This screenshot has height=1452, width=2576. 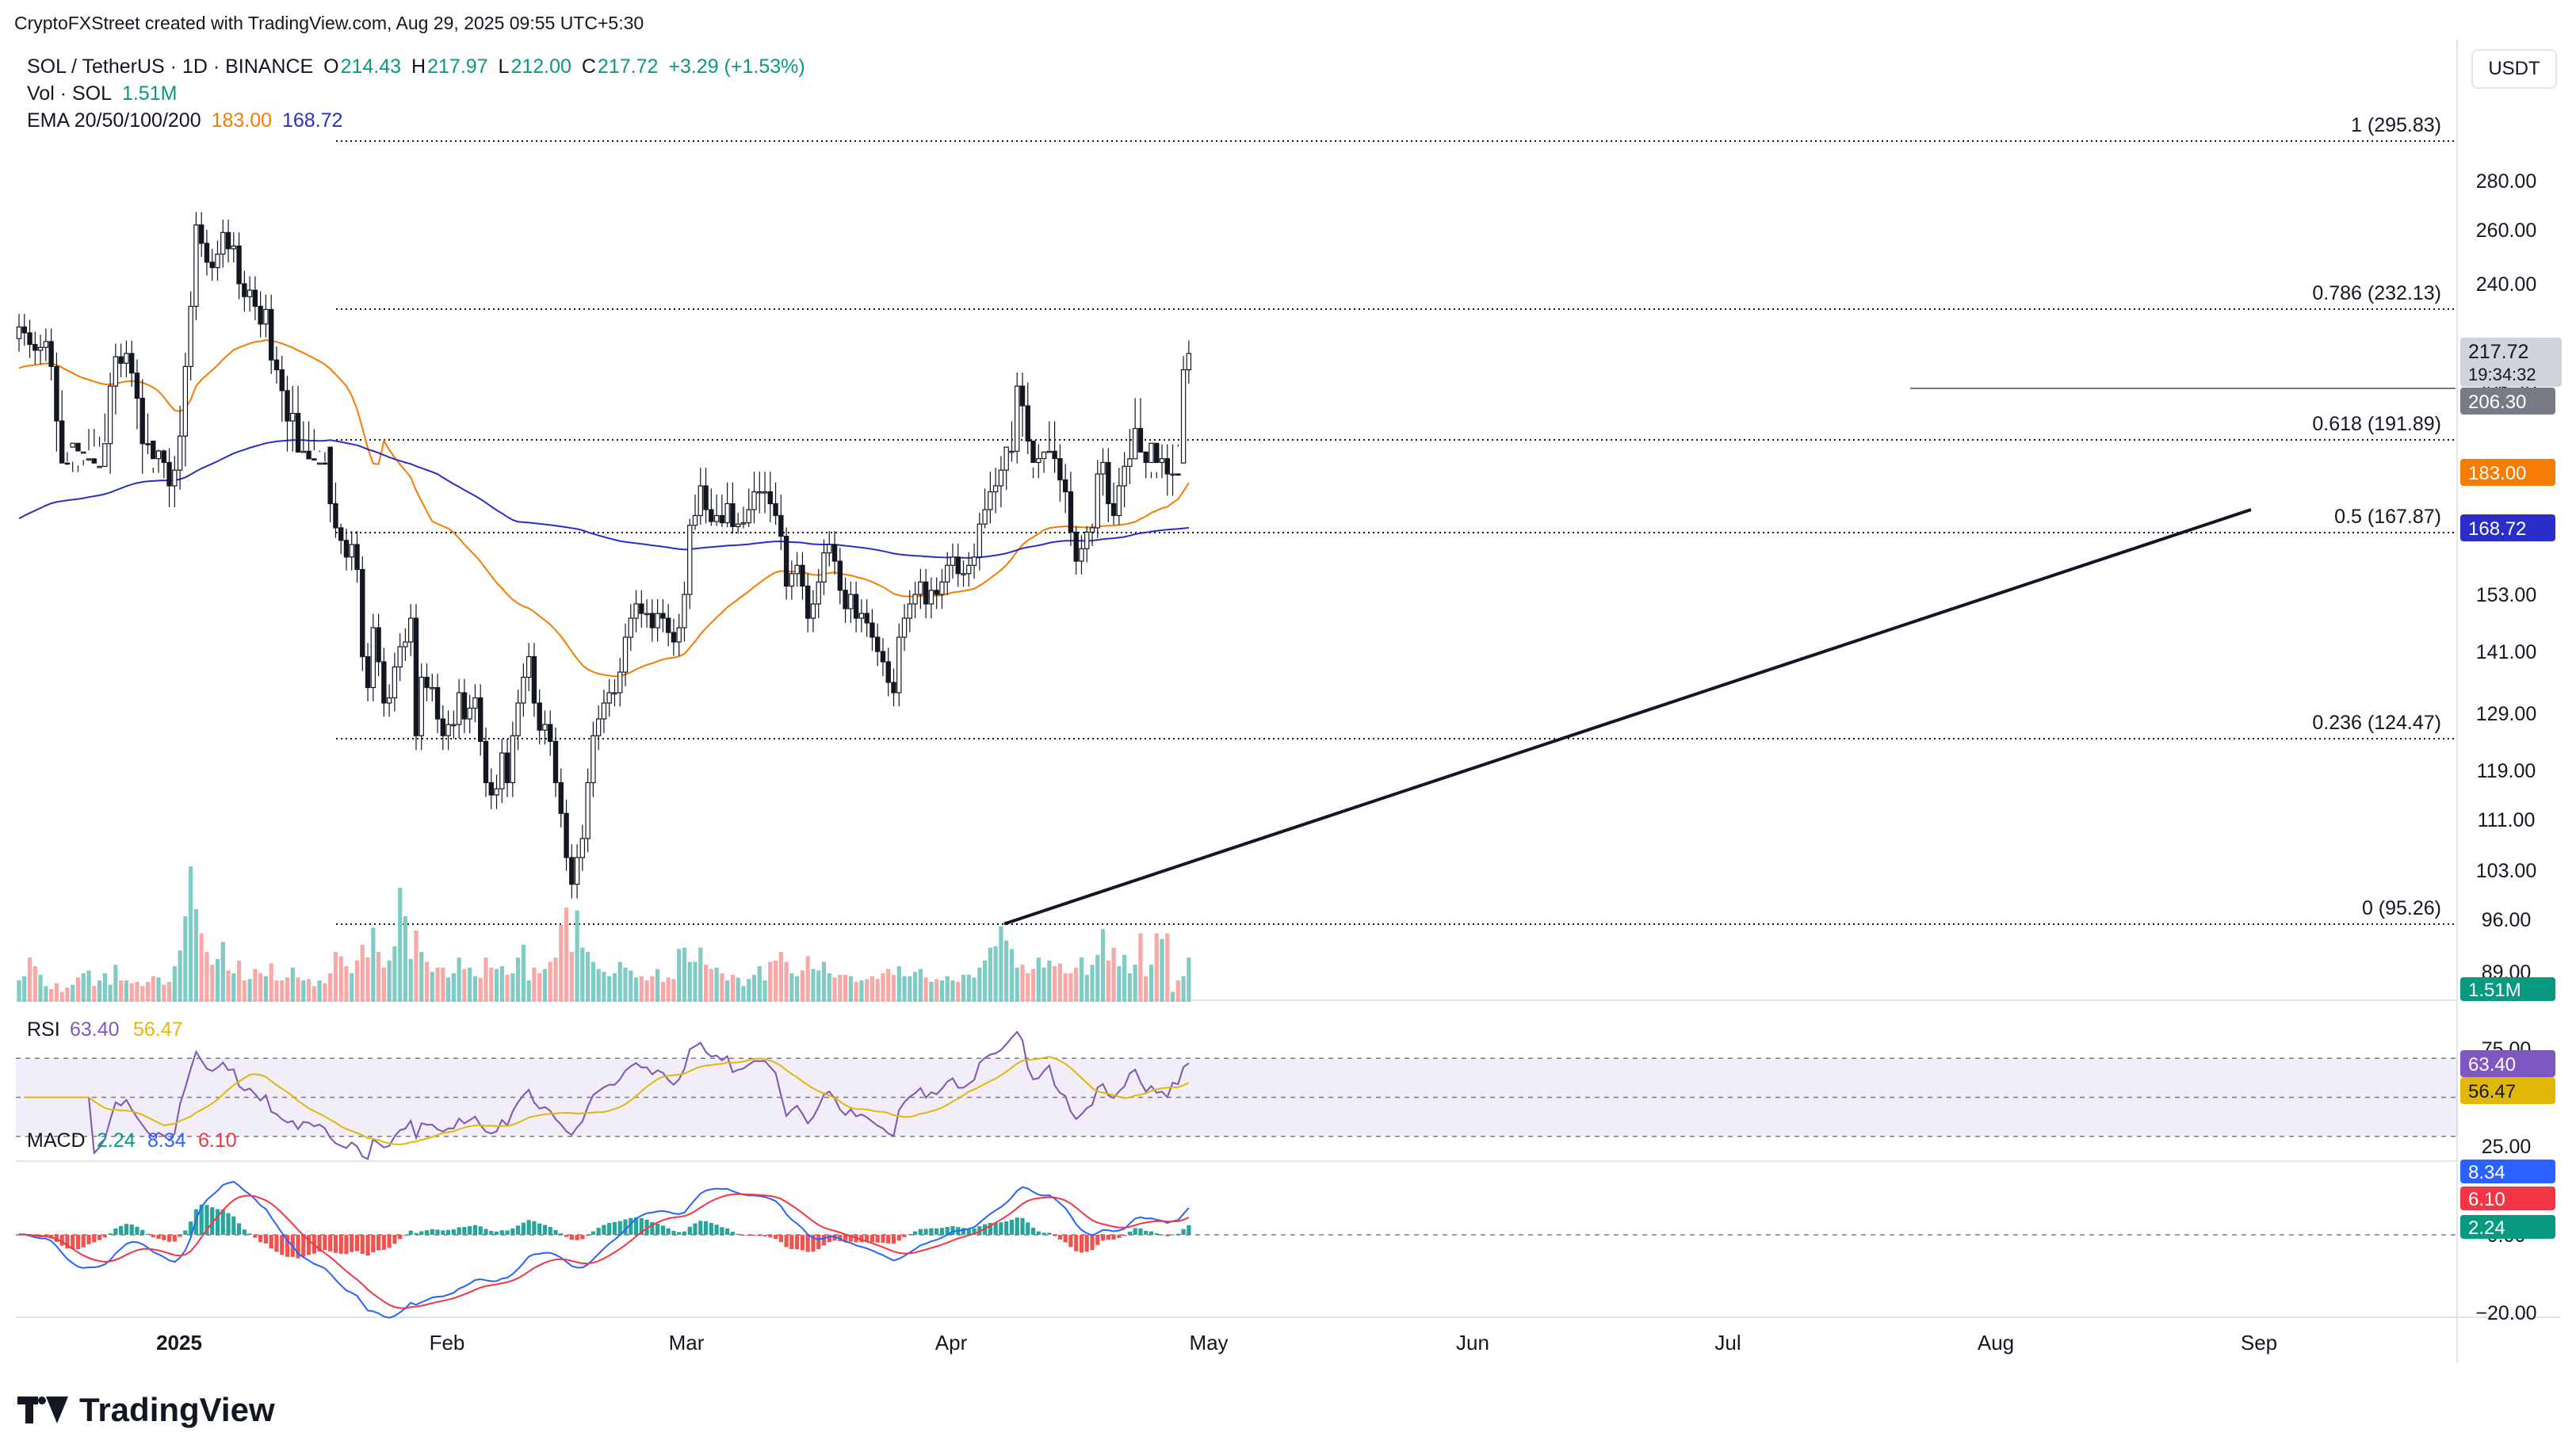 What do you see at coordinates (114, 121) in the screenshot?
I see `ema-label: EMA 20/50/100/200` at bounding box center [114, 121].